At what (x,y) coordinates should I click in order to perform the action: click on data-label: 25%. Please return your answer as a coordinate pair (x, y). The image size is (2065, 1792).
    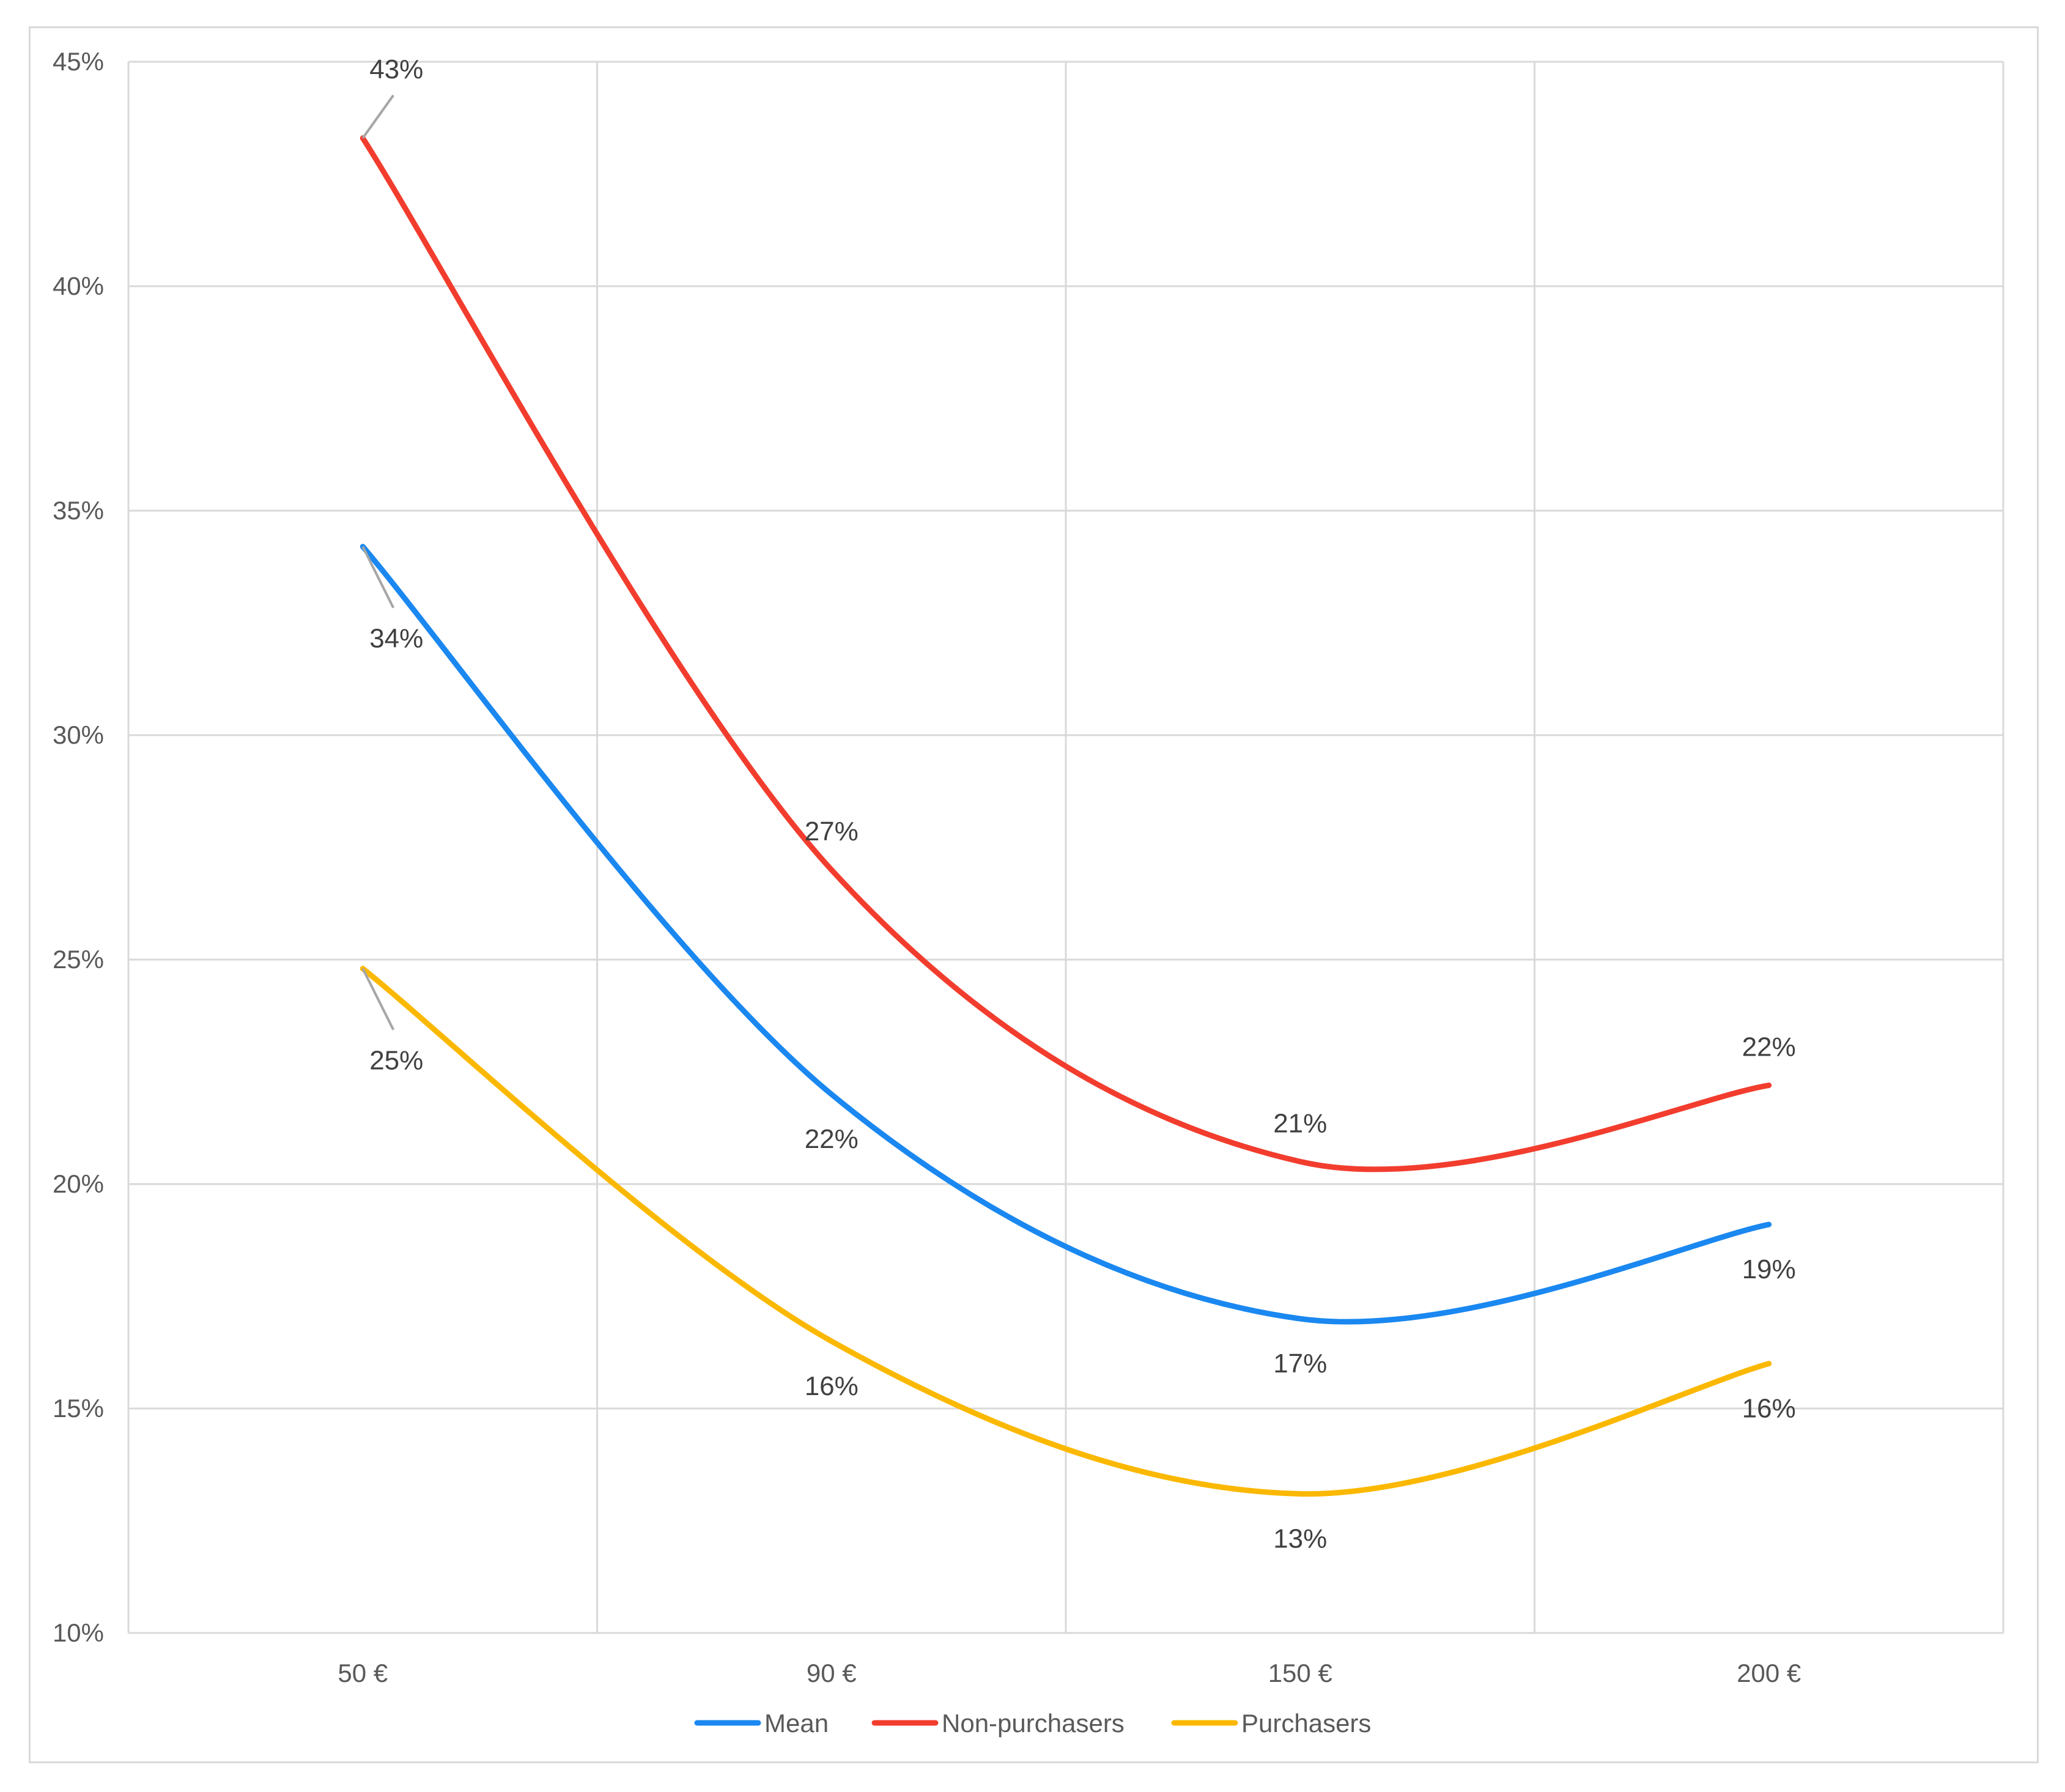
    Looking at the image, I should click on (396, 1061).